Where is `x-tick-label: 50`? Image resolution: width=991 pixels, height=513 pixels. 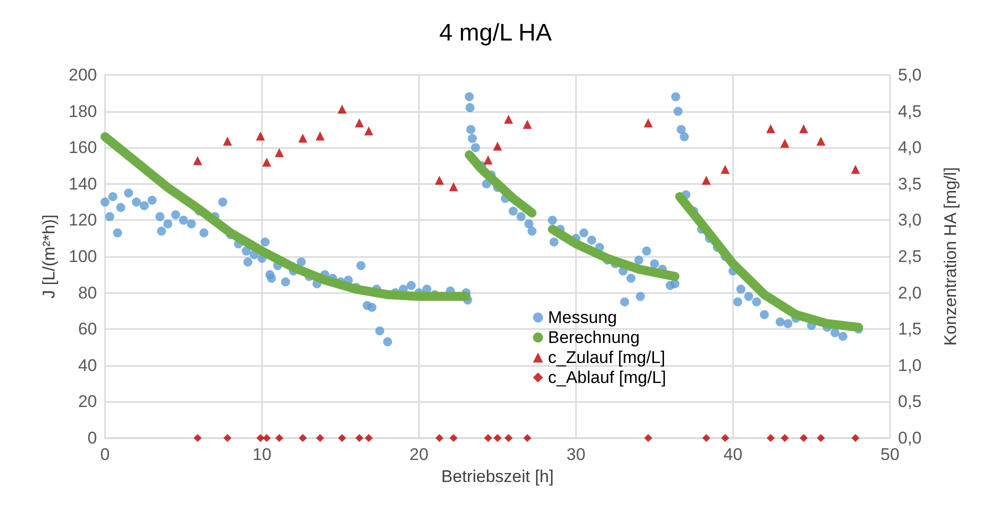
x-tick-label: 50 is located at coordinates (890, 454).